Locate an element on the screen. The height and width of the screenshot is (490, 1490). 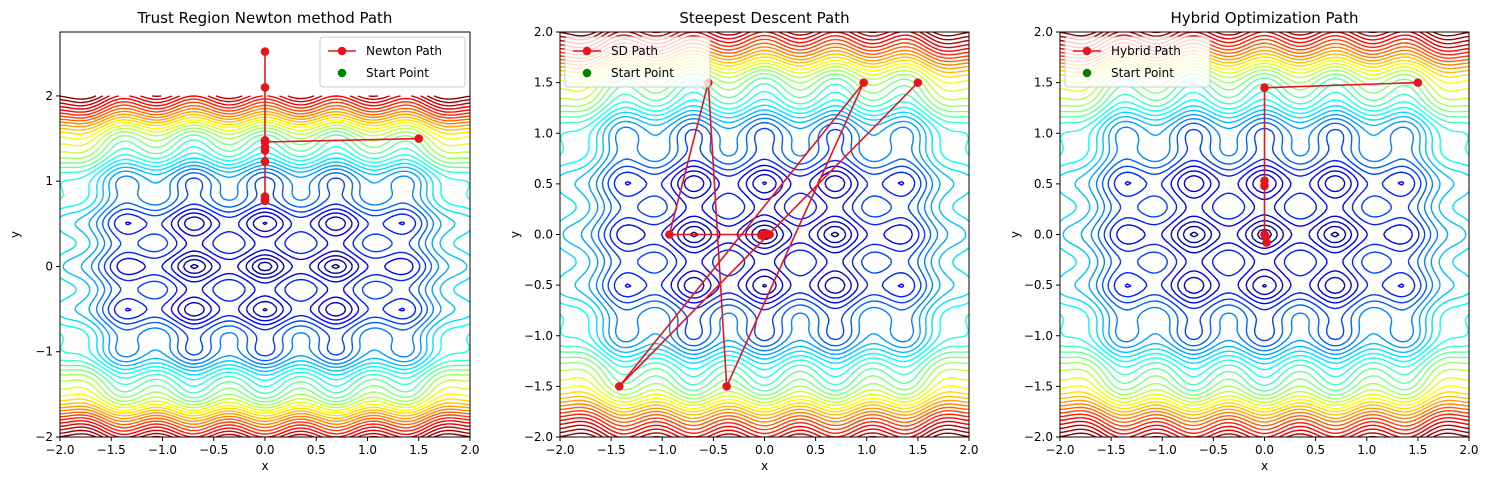
chart-title: Trust Region Newton method Path is located at coordinates (265, 18).